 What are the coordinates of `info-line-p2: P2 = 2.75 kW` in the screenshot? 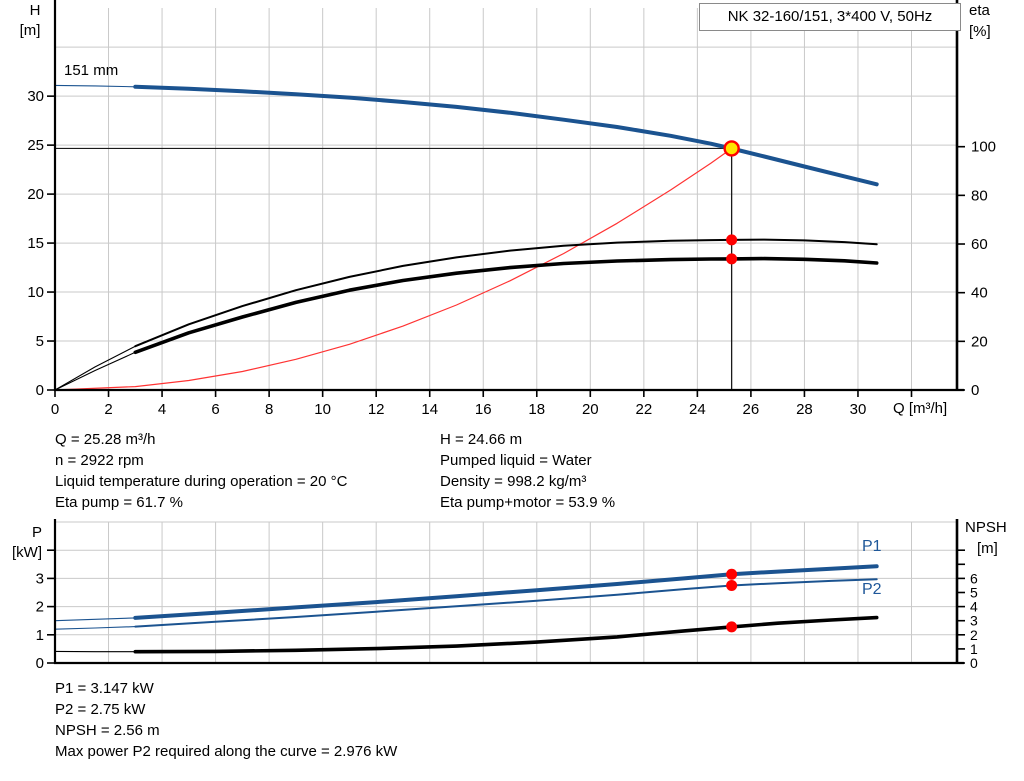 It's located at (100, 709).